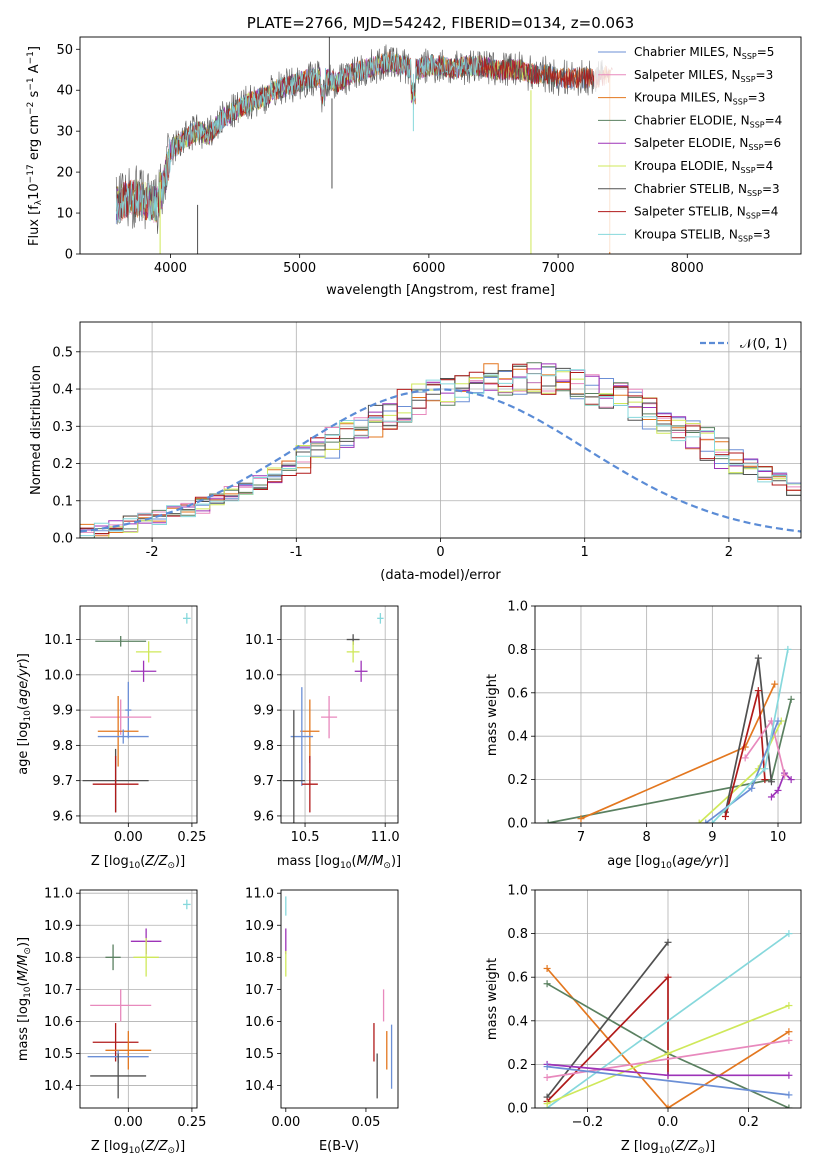 This screenshot has height=1170, width=819. Describe the element at coordinates (58, 675) in the screenshot. I see `y-tick-label: 10.0` at that location.